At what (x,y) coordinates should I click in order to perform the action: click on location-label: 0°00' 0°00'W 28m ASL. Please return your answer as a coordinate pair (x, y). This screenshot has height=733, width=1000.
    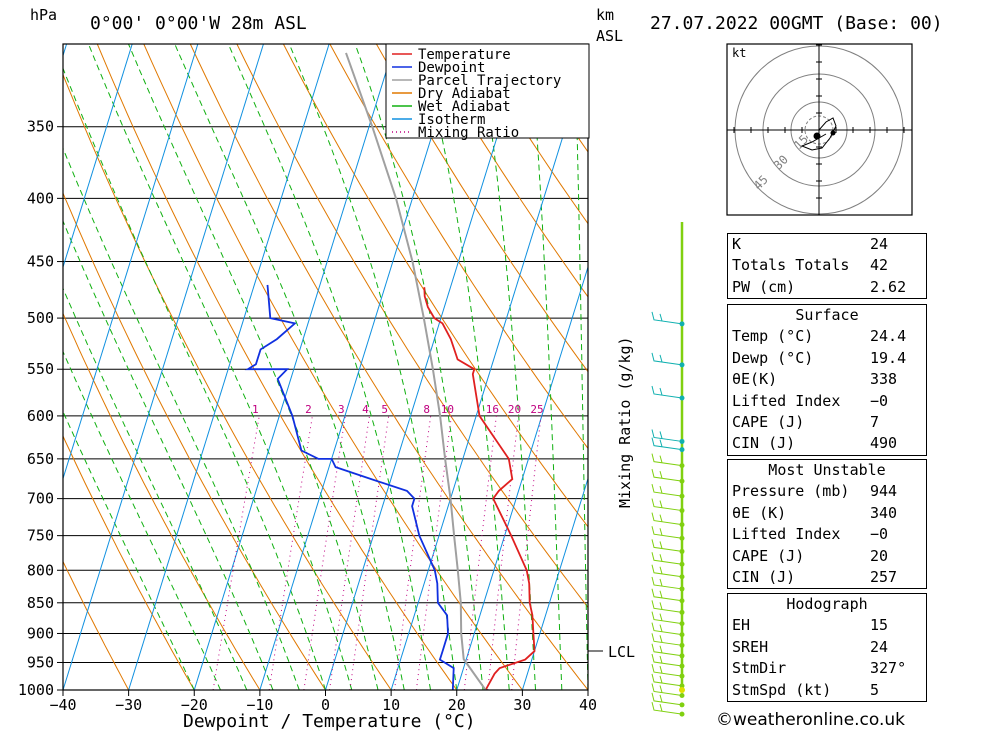
    Looking at the image, I should click on (198, 23).